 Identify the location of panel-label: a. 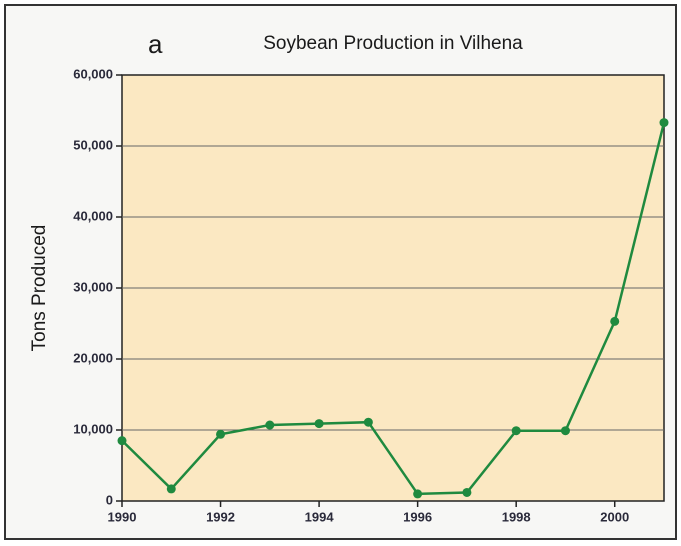
(155, 44).